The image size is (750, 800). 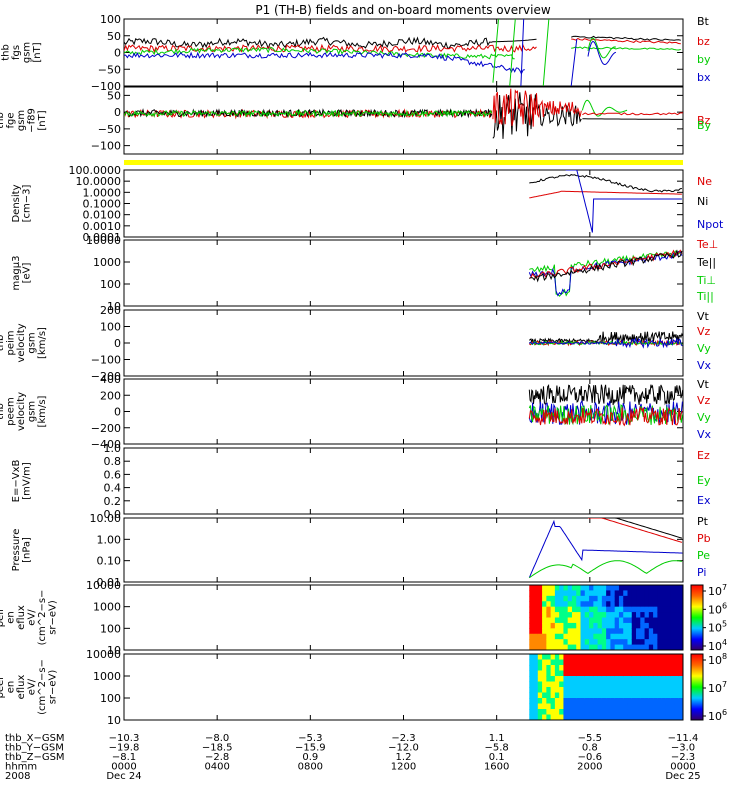 I want to click on y-axis-label-line: peer, so click(x=3, y=687).